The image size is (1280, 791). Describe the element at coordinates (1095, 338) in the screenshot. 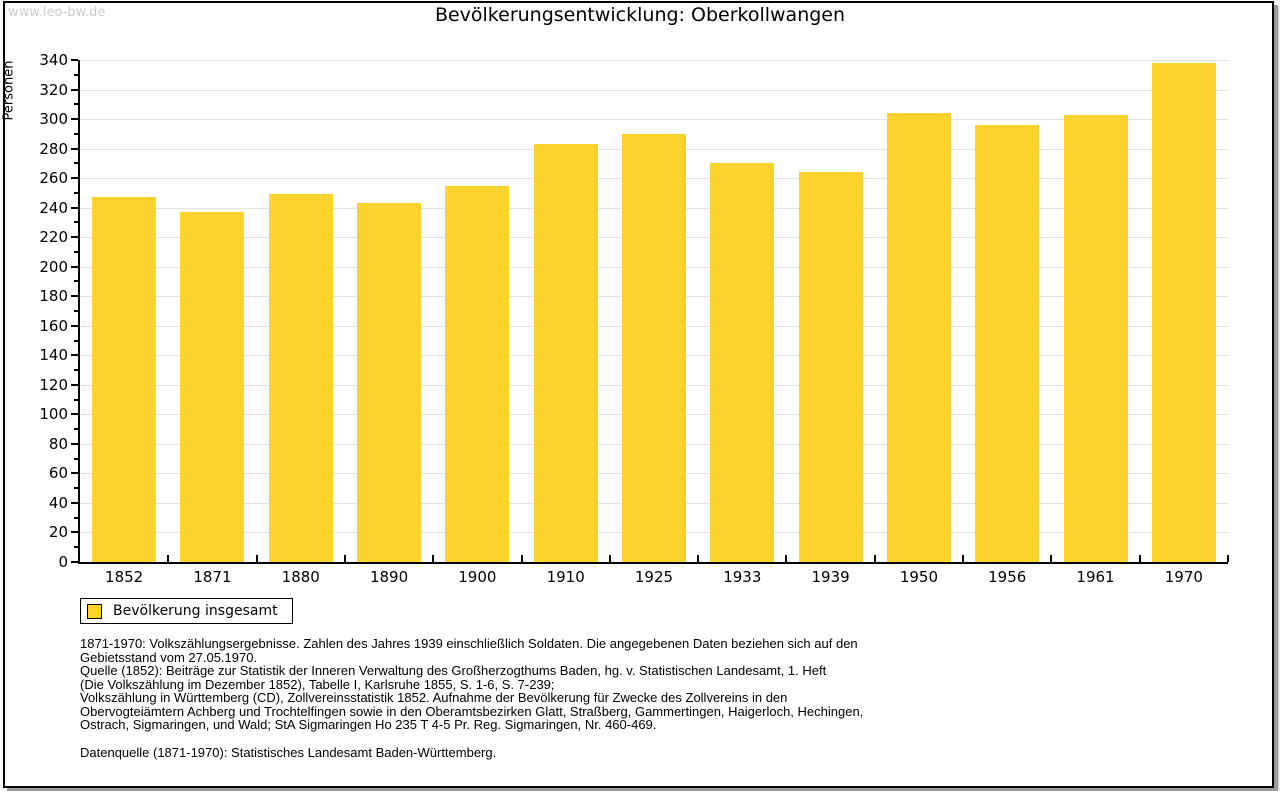

I see `bar-1961` at that location.